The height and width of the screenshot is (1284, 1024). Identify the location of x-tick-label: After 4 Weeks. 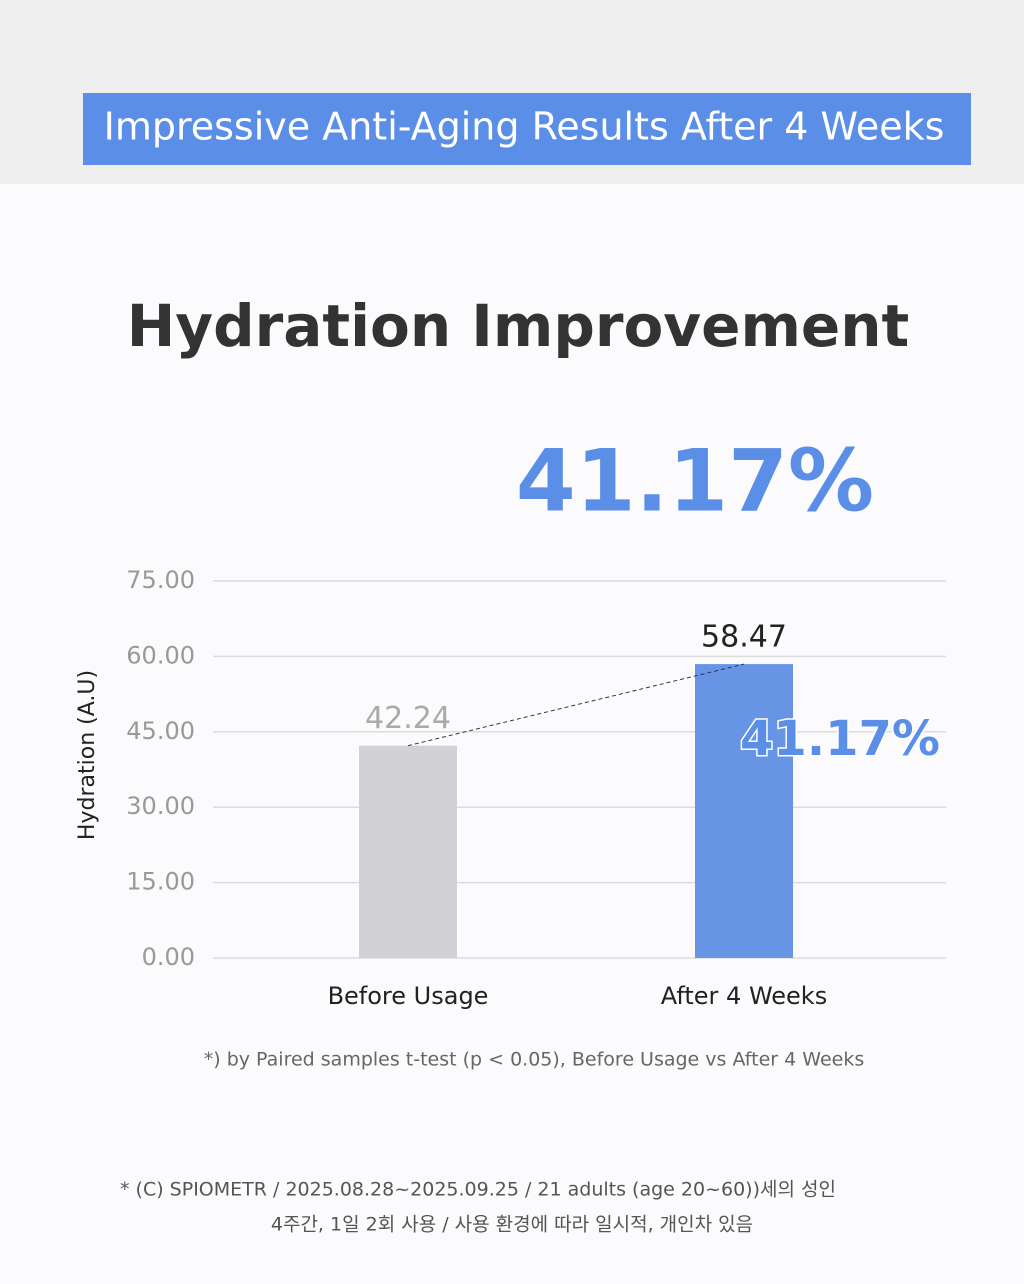
(744, 996).